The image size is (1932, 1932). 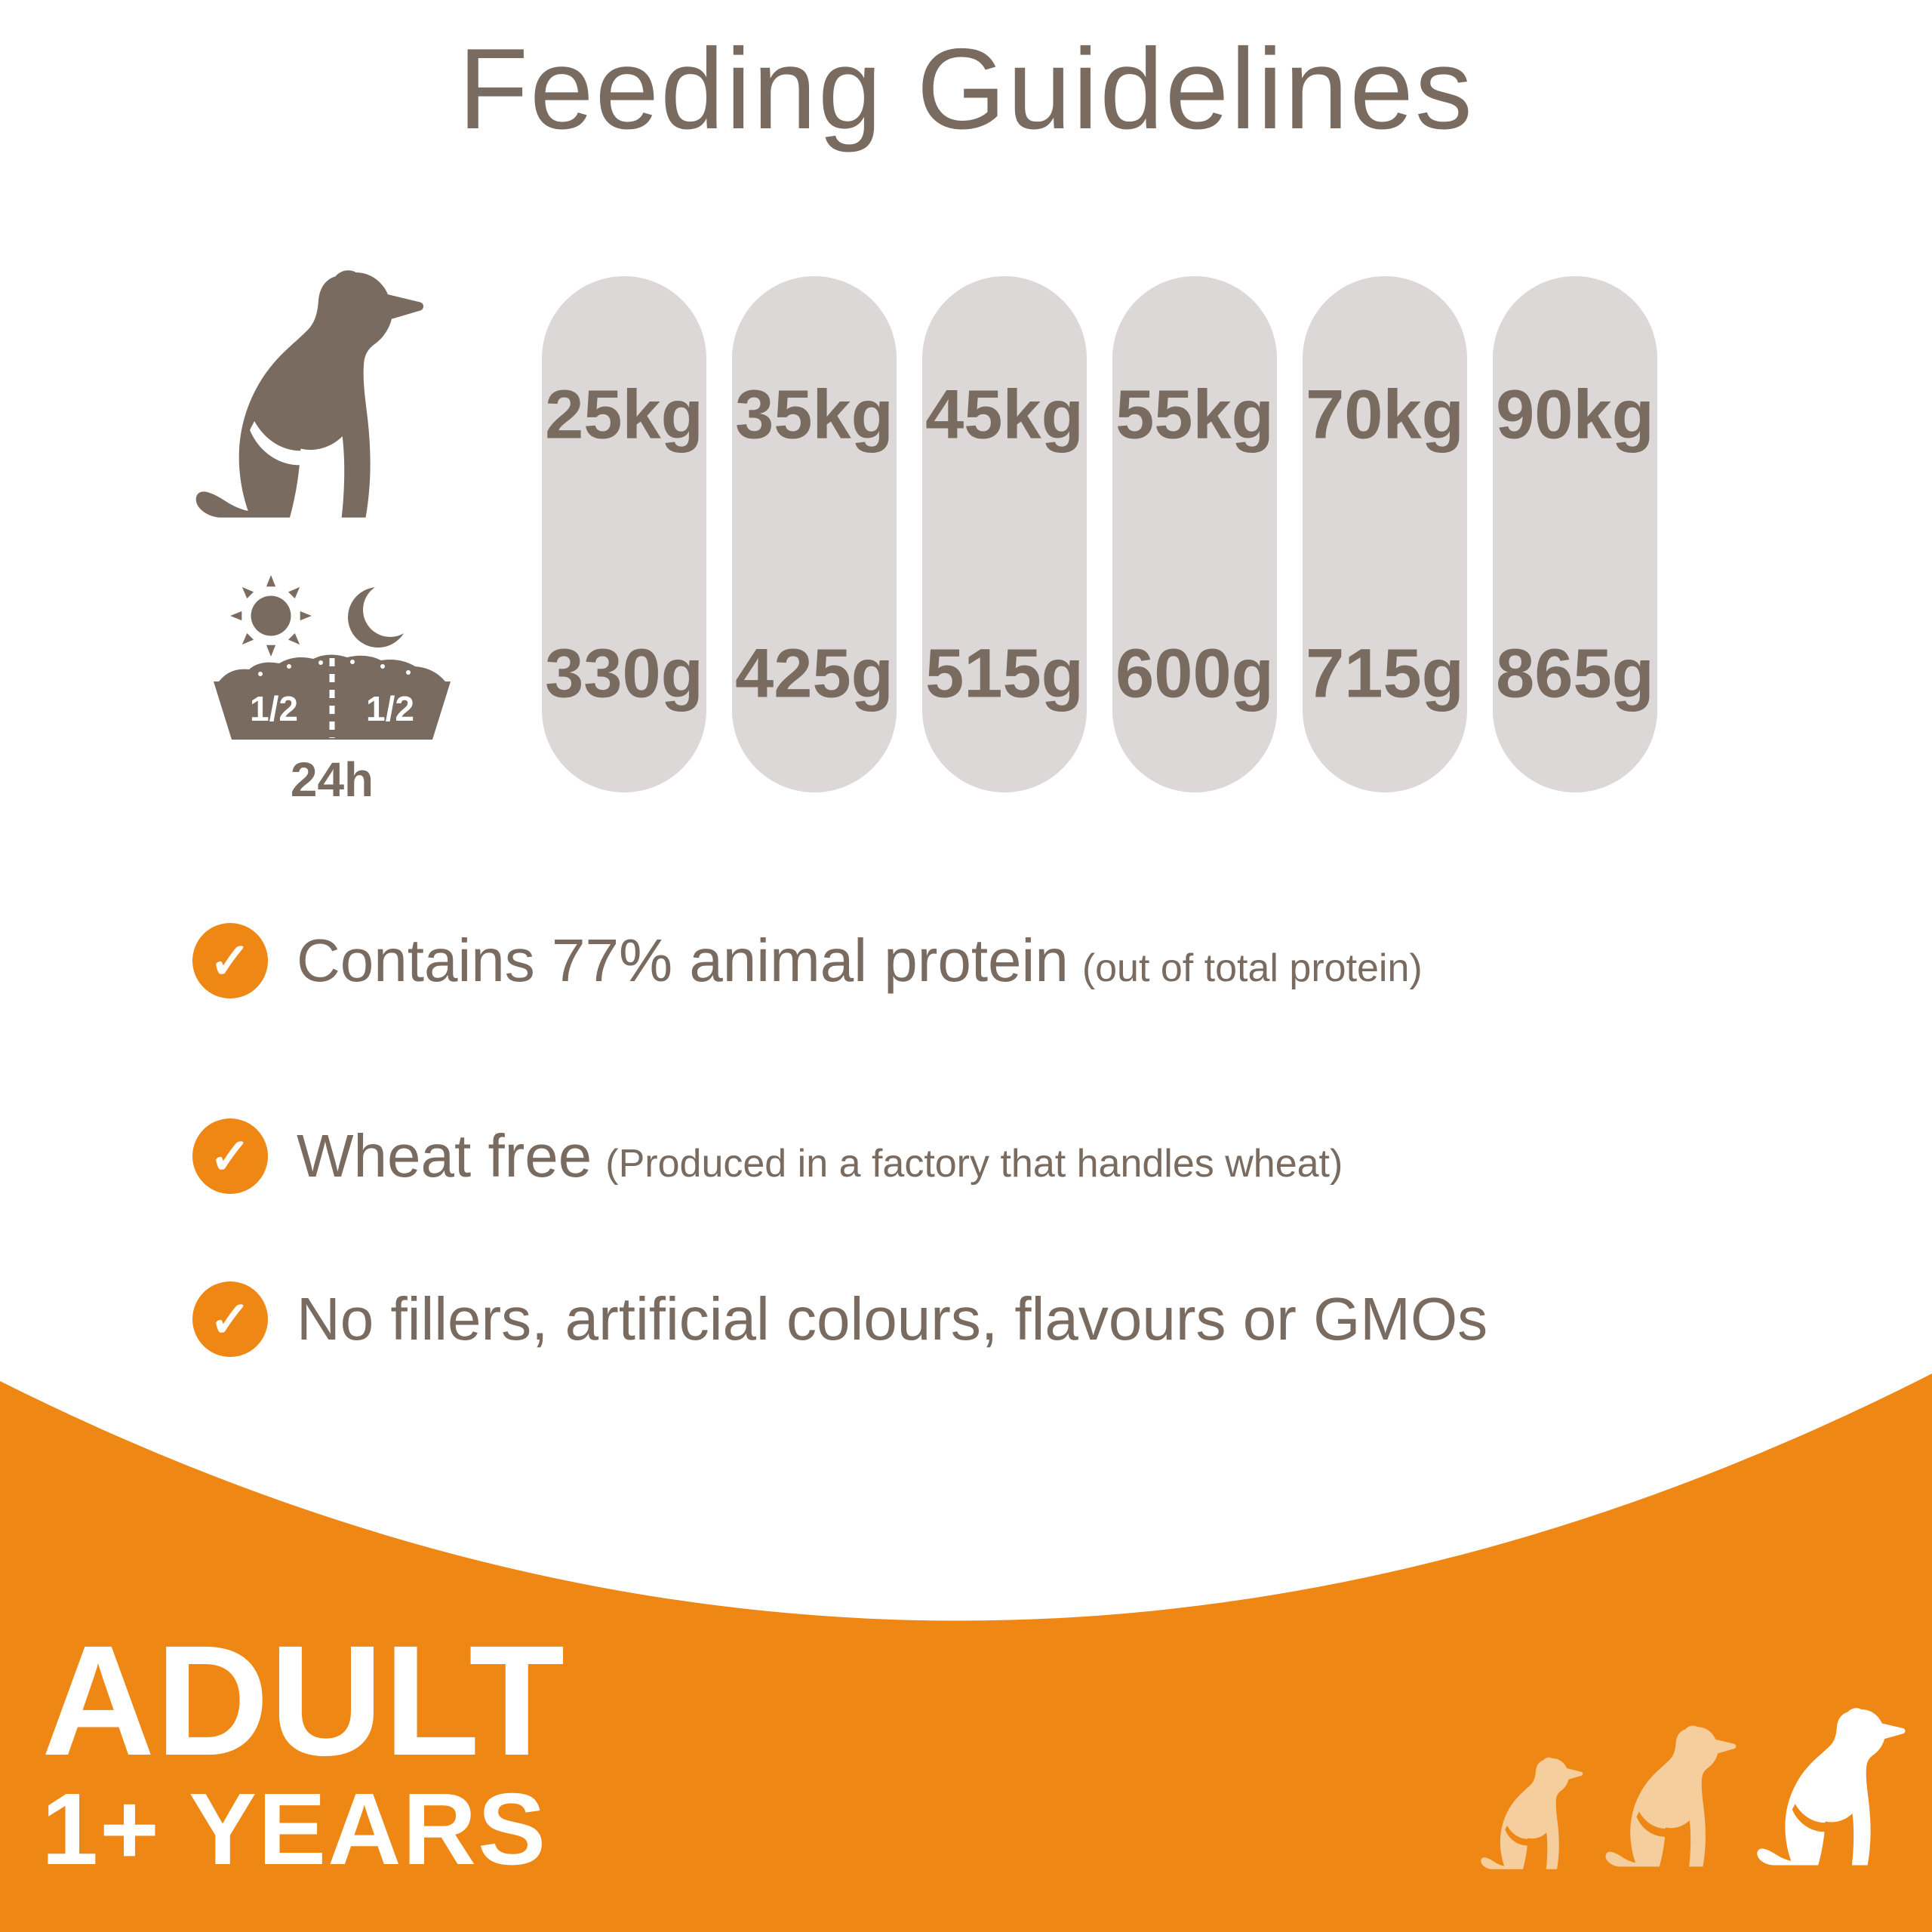 I want to click on feeding-period-label: 24h, so click(x=332, y=779).